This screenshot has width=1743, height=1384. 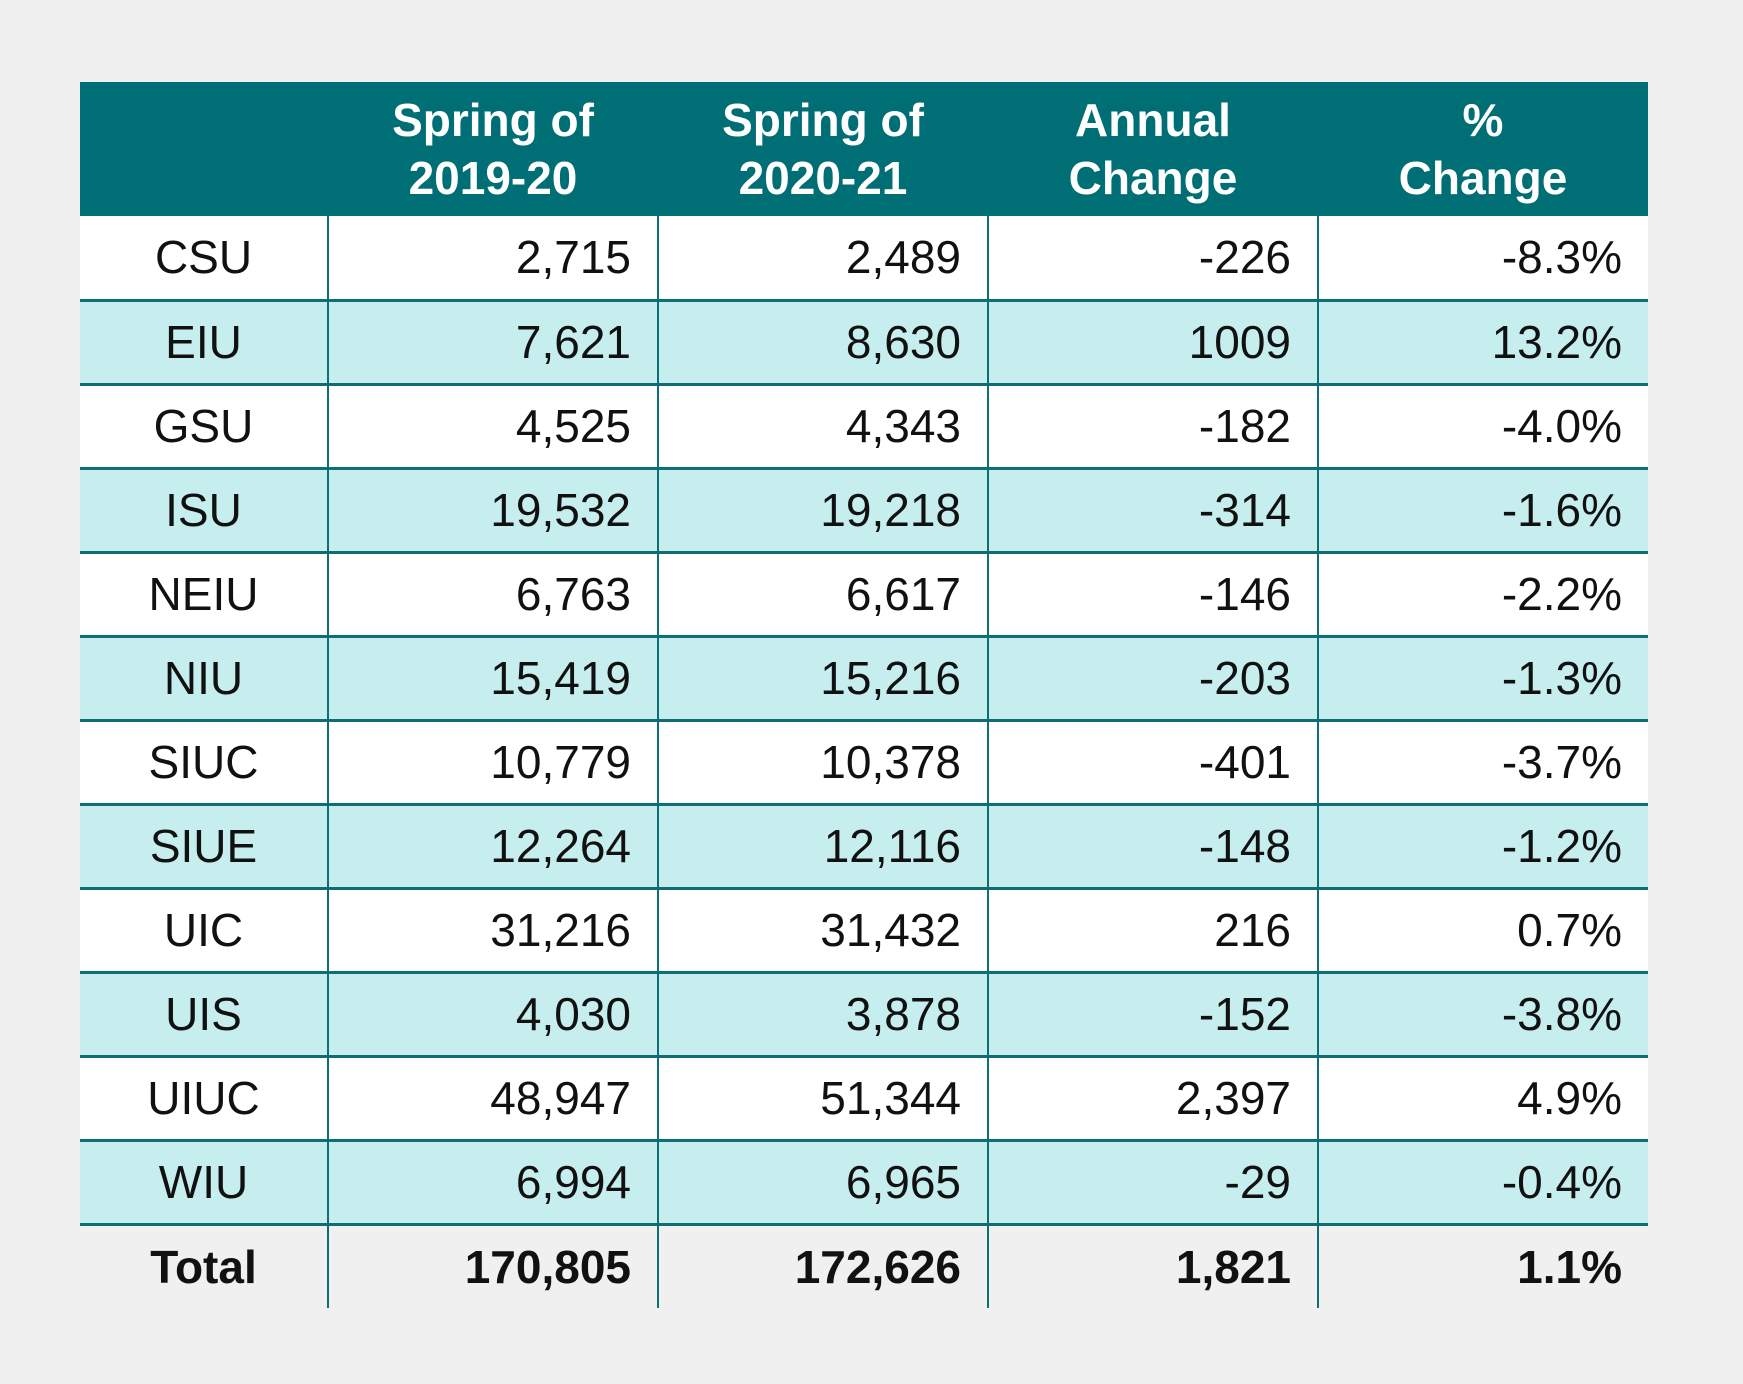 I want to click on spring-2019-20-cell: 4,030, so click(x=492, y=1015).